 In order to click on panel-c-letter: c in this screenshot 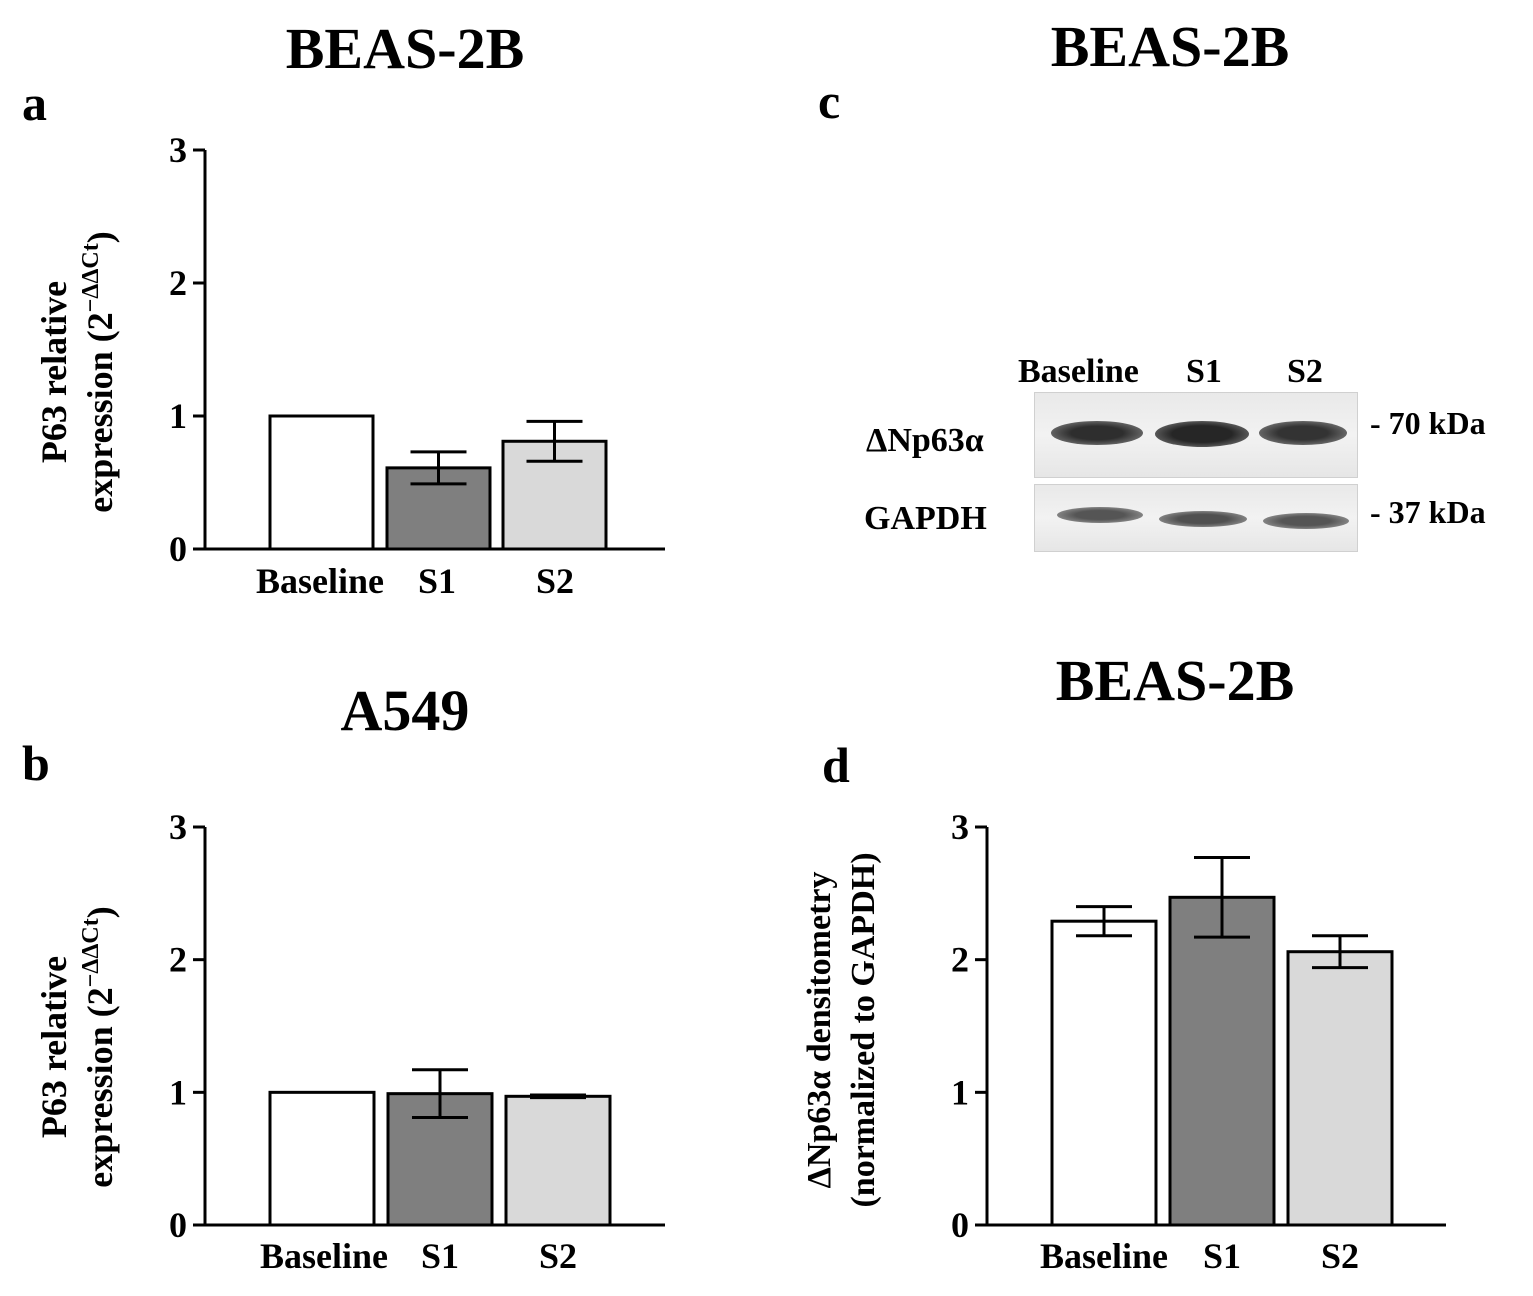, I will do `click(829, 101)`.